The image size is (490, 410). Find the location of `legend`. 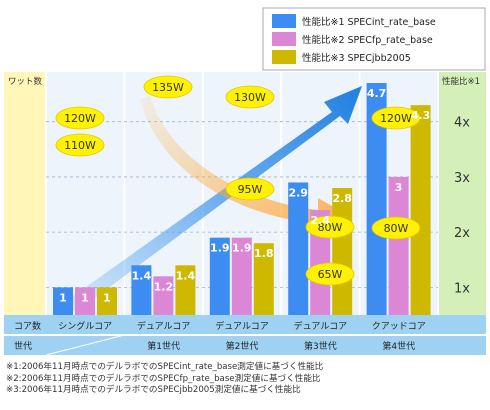

legend is located at coordinates (374, 39).